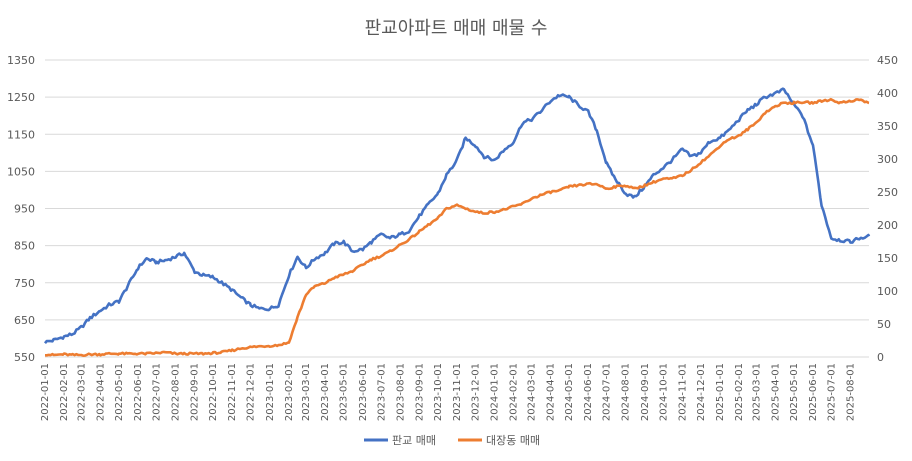  Describe the element at coordinates (739, 392) in the screenshot. I see `x-tick-label: 2025-02-01` at that location.